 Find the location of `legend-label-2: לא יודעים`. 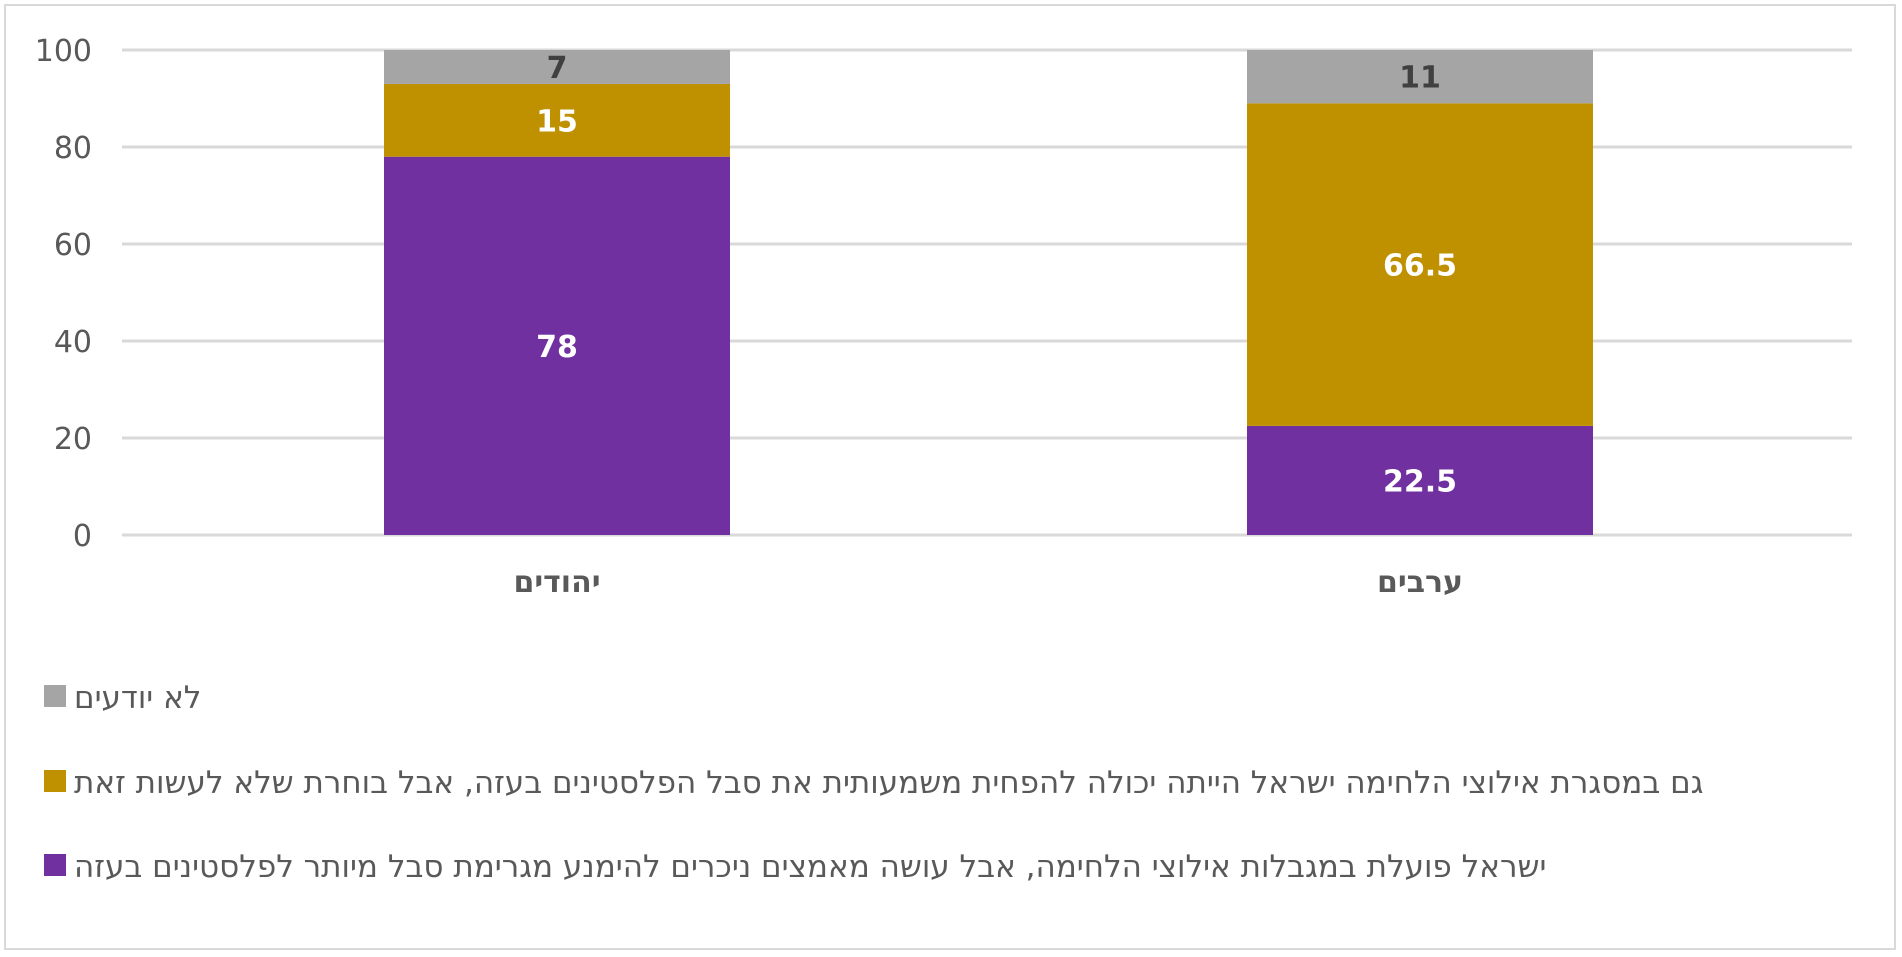

legend-label-2: לא יודעים is located at coordinates (137, 698).